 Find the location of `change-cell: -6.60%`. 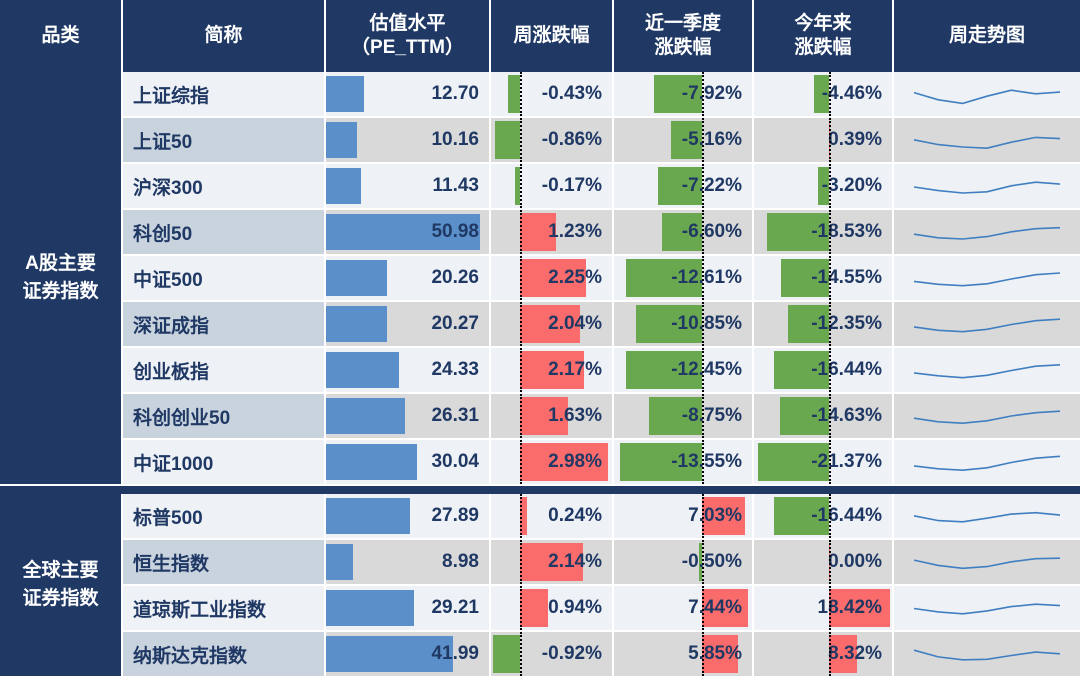

change-cell: -6.60% is located at coordinates (683, 232).